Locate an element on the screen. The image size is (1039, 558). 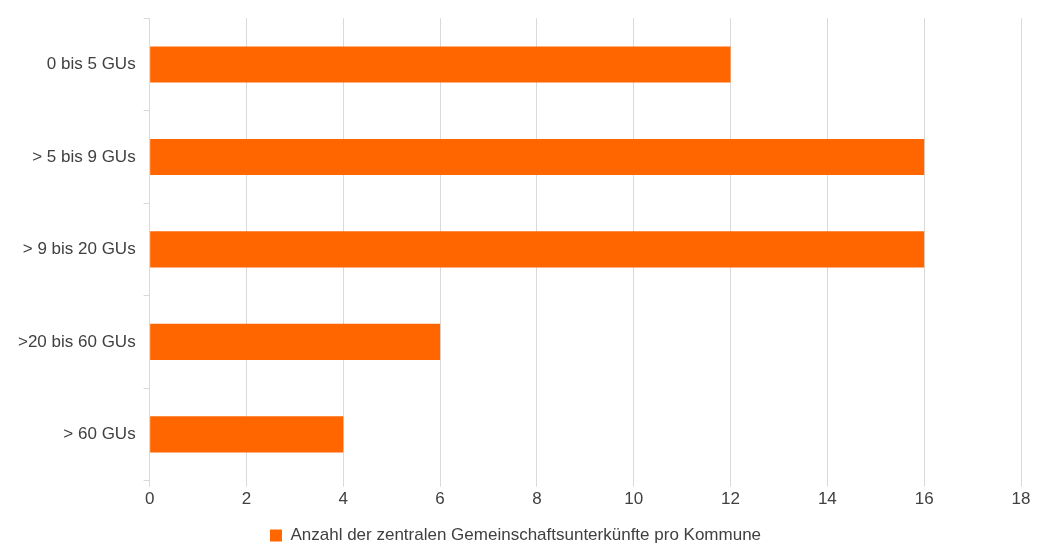
y-tick-label: > 9 bis 20 GUs is located at coordinates (79, 249).